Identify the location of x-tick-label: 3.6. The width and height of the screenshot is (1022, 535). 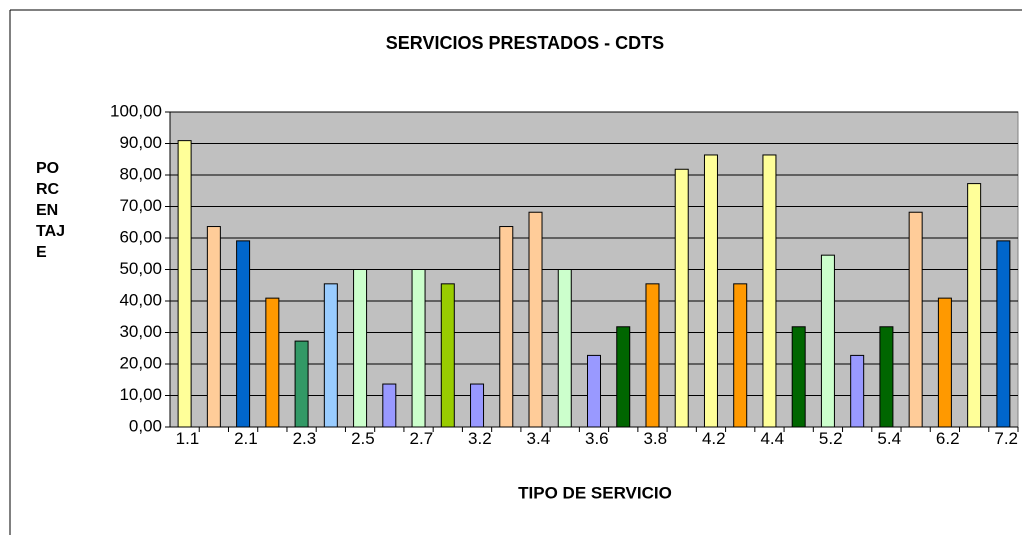
(597, 438).